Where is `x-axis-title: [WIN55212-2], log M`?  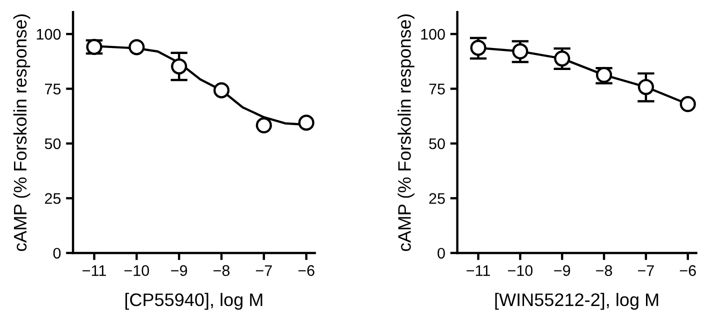 x-axis-title: [WIN55212-2], log M is located at coordinates (576, 301).